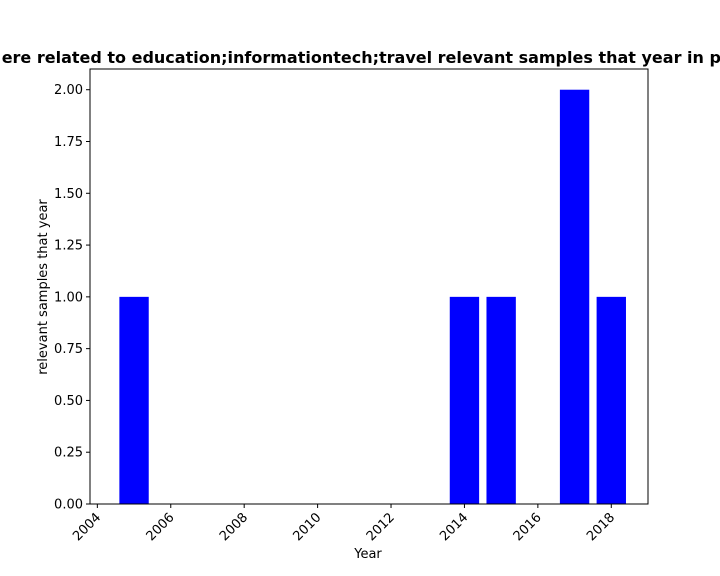 The image size is (720, 576). I want to click on y-axis-label: relevant samples that year, so click(43, 287).